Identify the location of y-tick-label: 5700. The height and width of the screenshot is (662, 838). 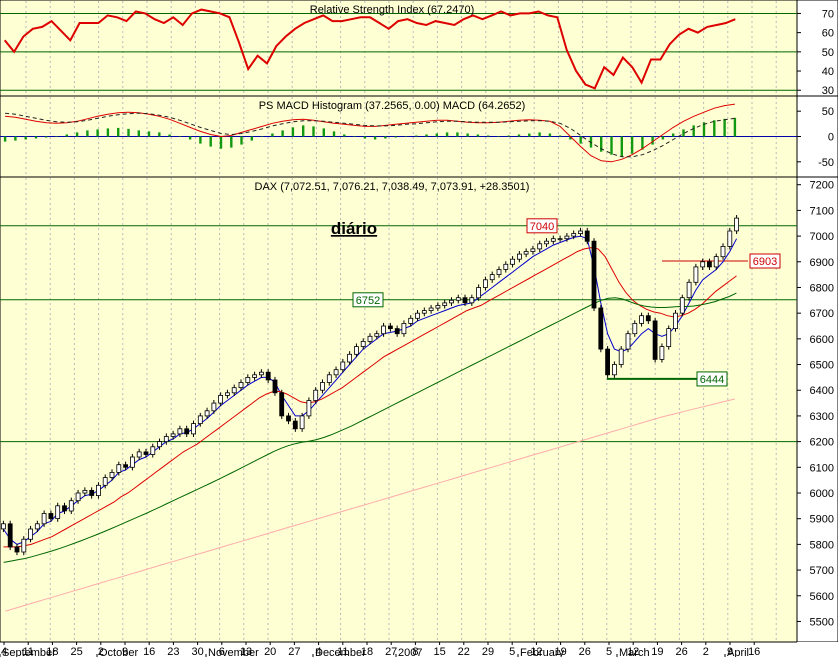
(822, 571).